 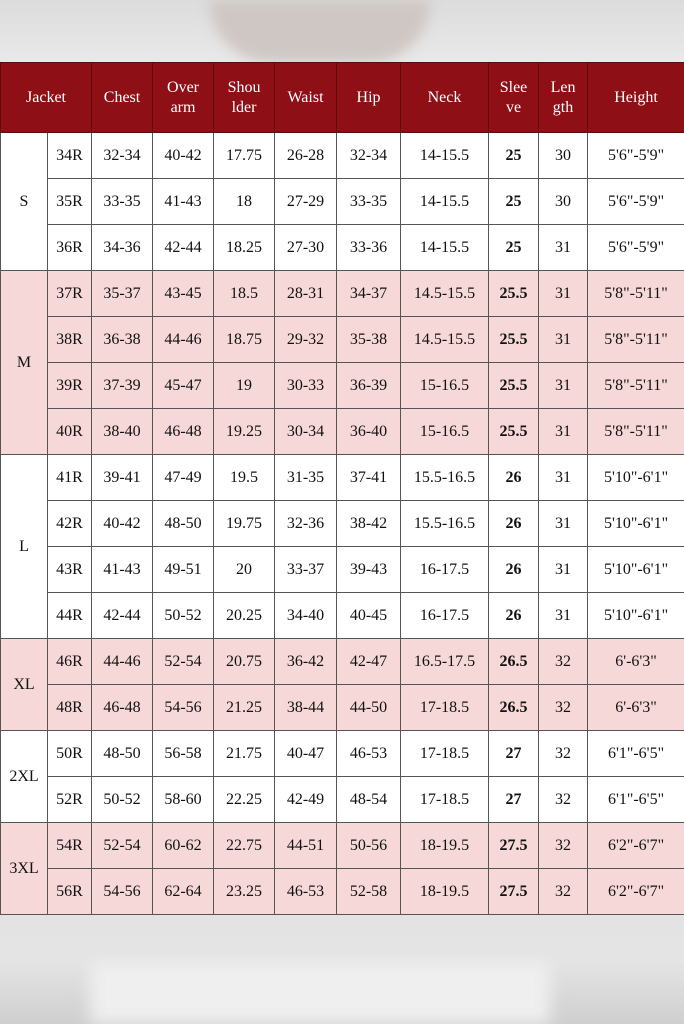 I want to click on cell-waist: 38-44, so click(x=306, y=707).